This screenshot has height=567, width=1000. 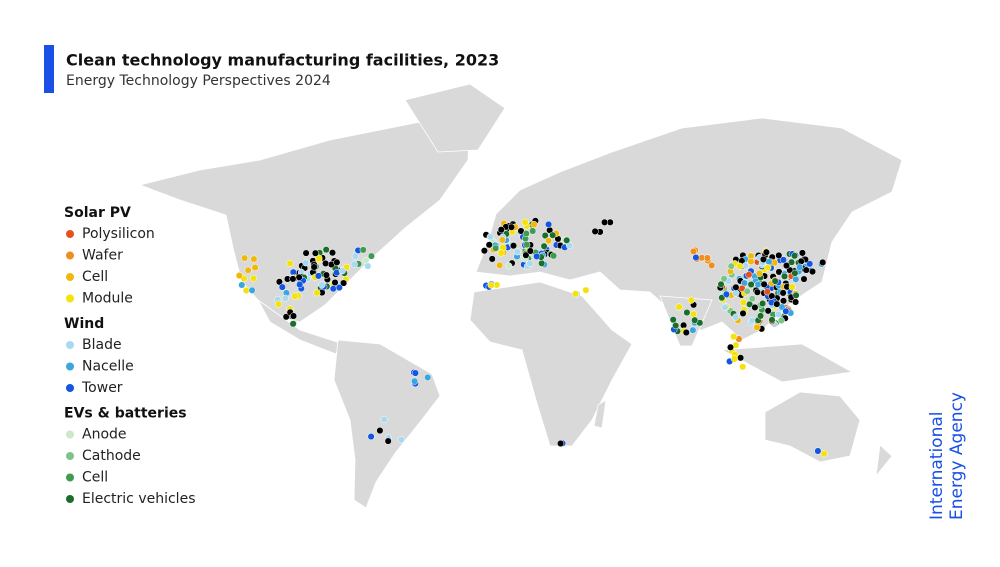 I want to click on logo-line: International, so click(x=937, y=466).